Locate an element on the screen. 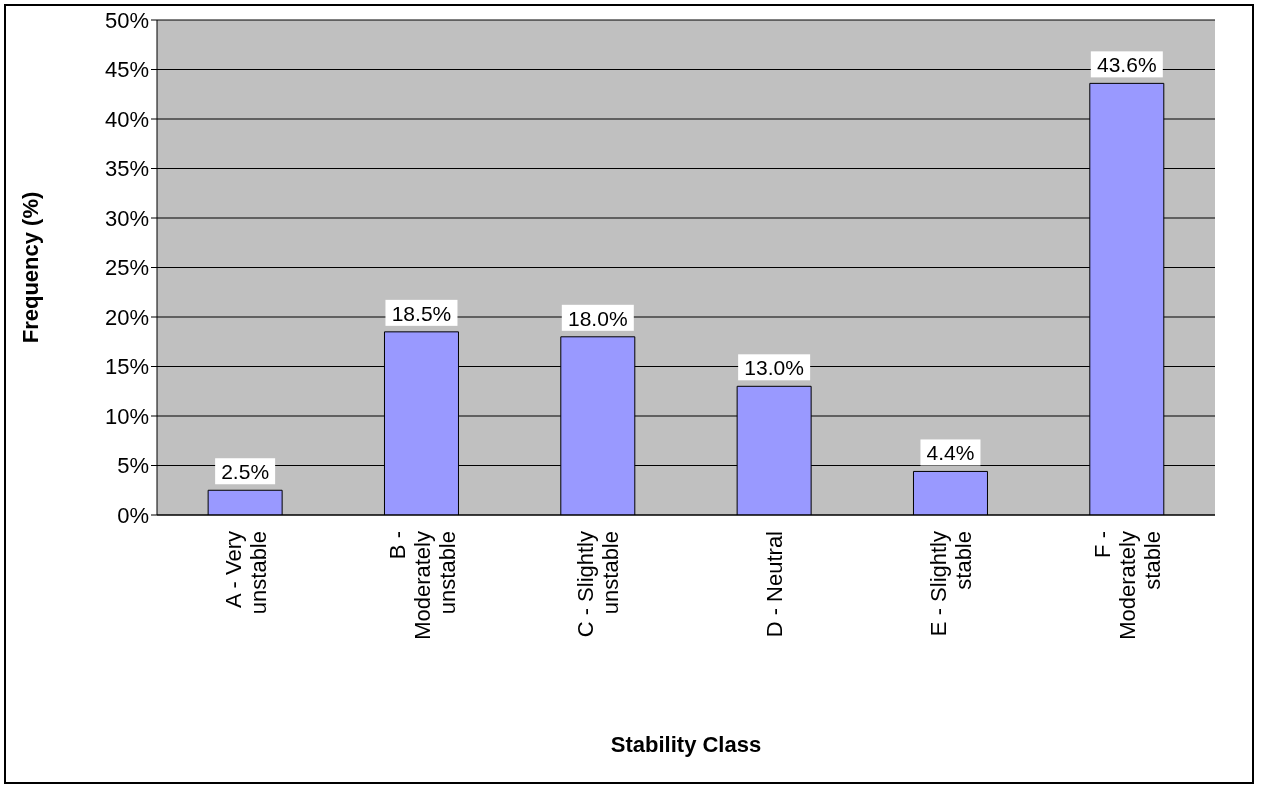 The height and width of the screenshot is (790, 1262). y-tick-label: 20% is located at coordinates (126, 317).